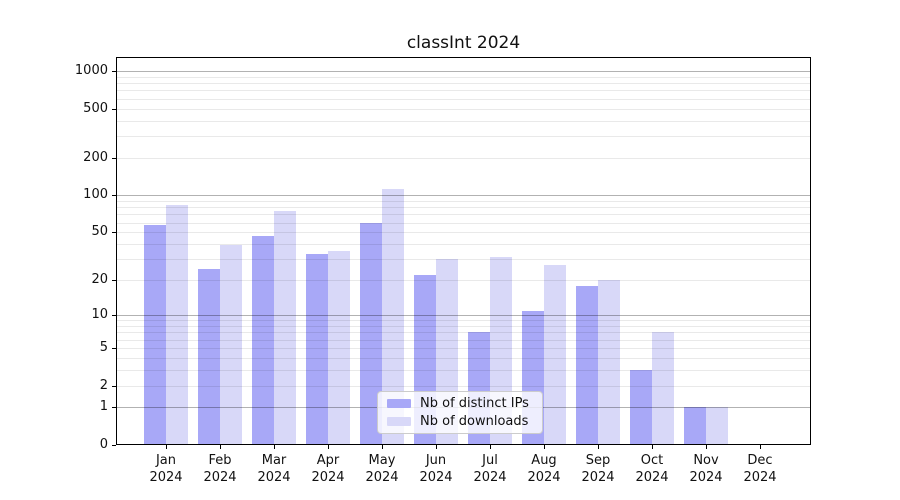 The height and width of the screenshot is (500, 900). What do you see at coordinates (399, 421) in the screenshot?
I see `legend-swatch-downloads` at bounding box center [399, 421].